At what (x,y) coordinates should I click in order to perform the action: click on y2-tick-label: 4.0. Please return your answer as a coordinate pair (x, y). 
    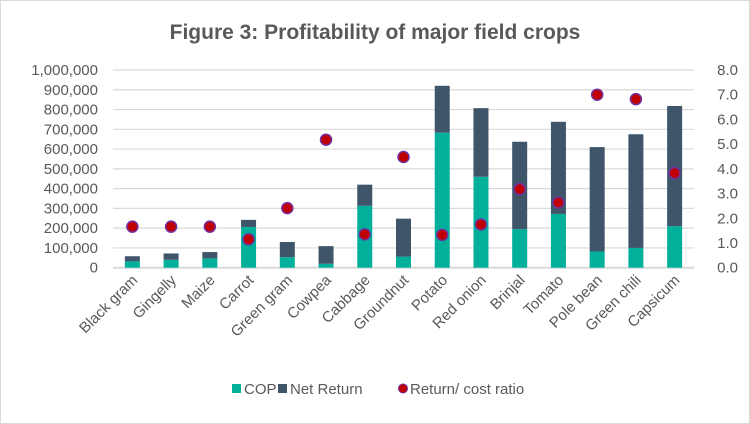
    Looking at the image, I should click on (727, 169).